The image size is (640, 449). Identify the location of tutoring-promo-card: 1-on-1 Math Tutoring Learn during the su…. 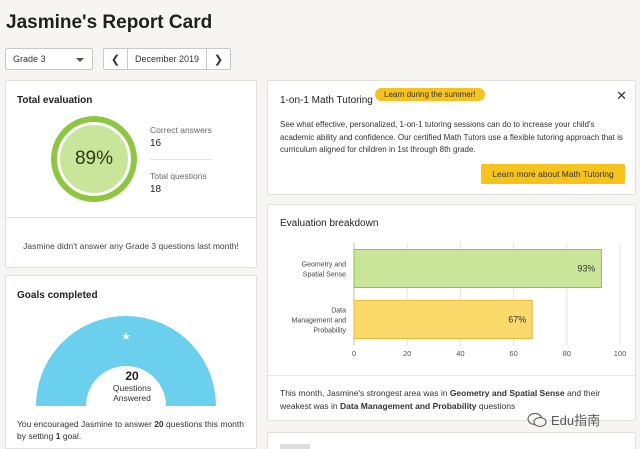
(451, 137).